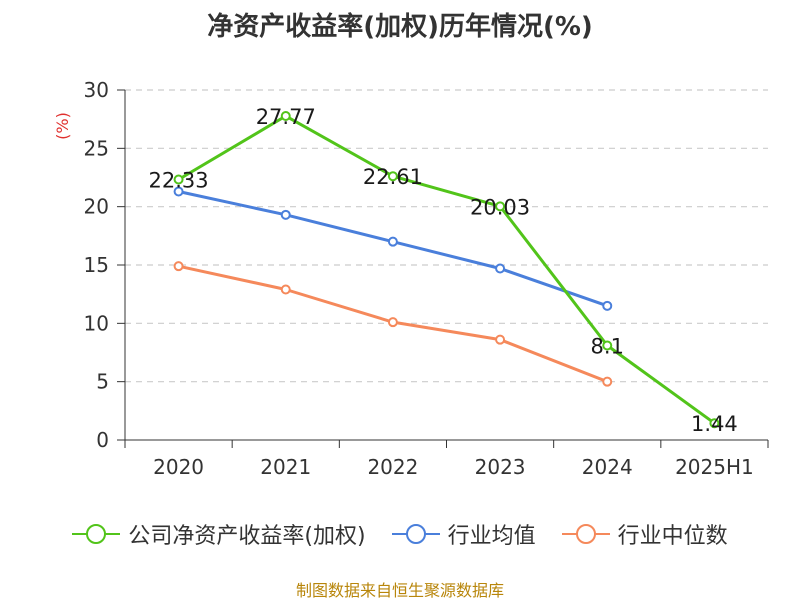  Describe the element at coordinates (96, 90) in the screenshot. I see `y-tick-label: 30` at that location.